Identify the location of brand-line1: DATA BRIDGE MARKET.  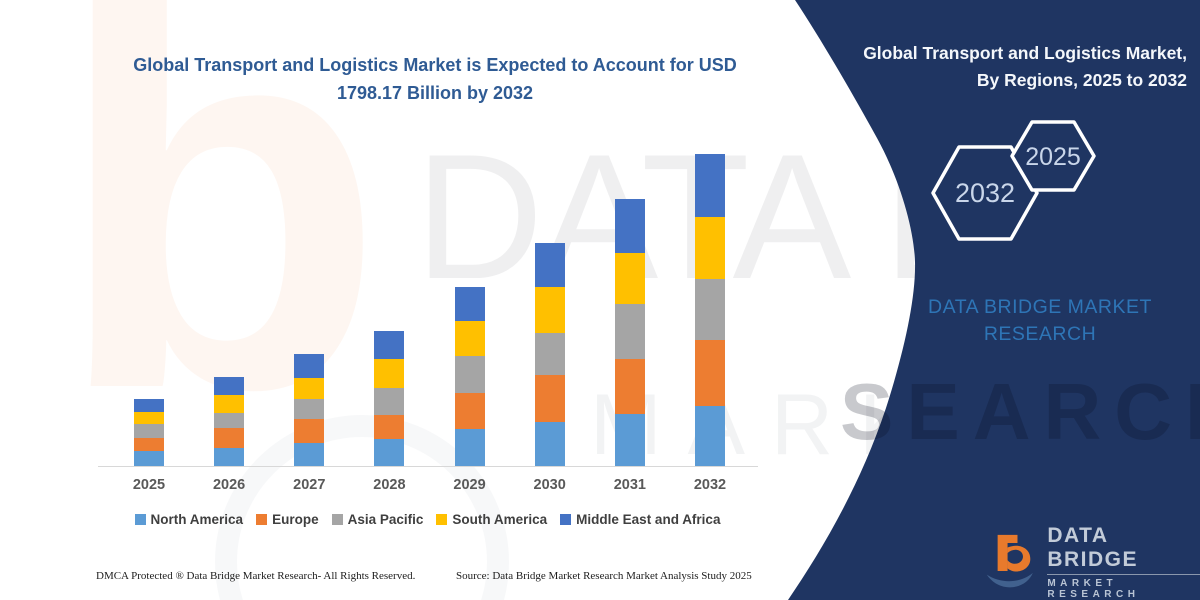
(1040, 307).